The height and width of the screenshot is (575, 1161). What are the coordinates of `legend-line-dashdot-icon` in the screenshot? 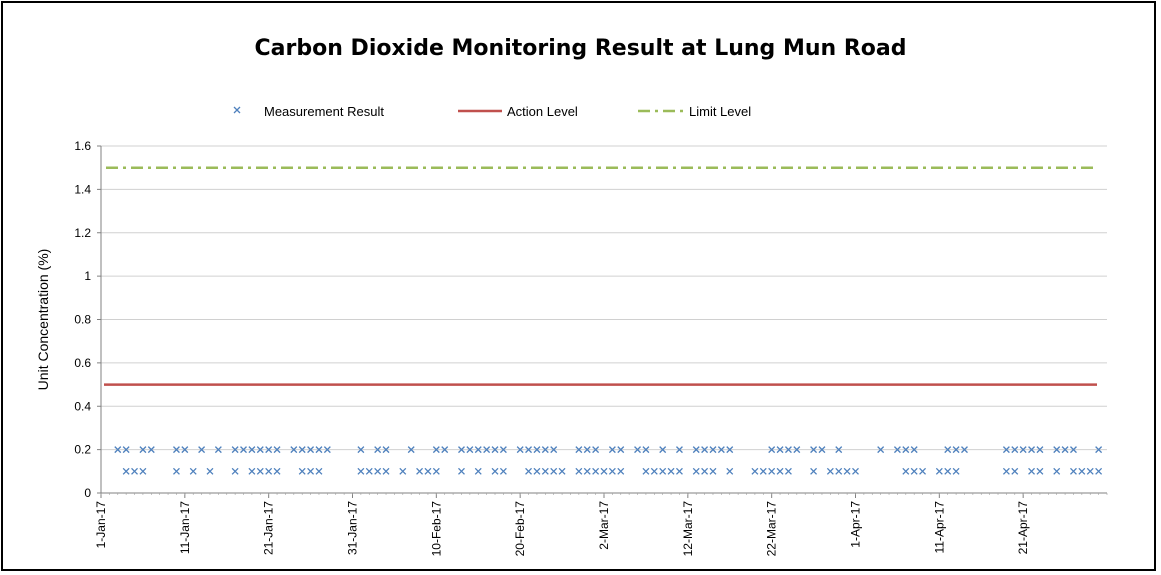 It's located at (662, 111).